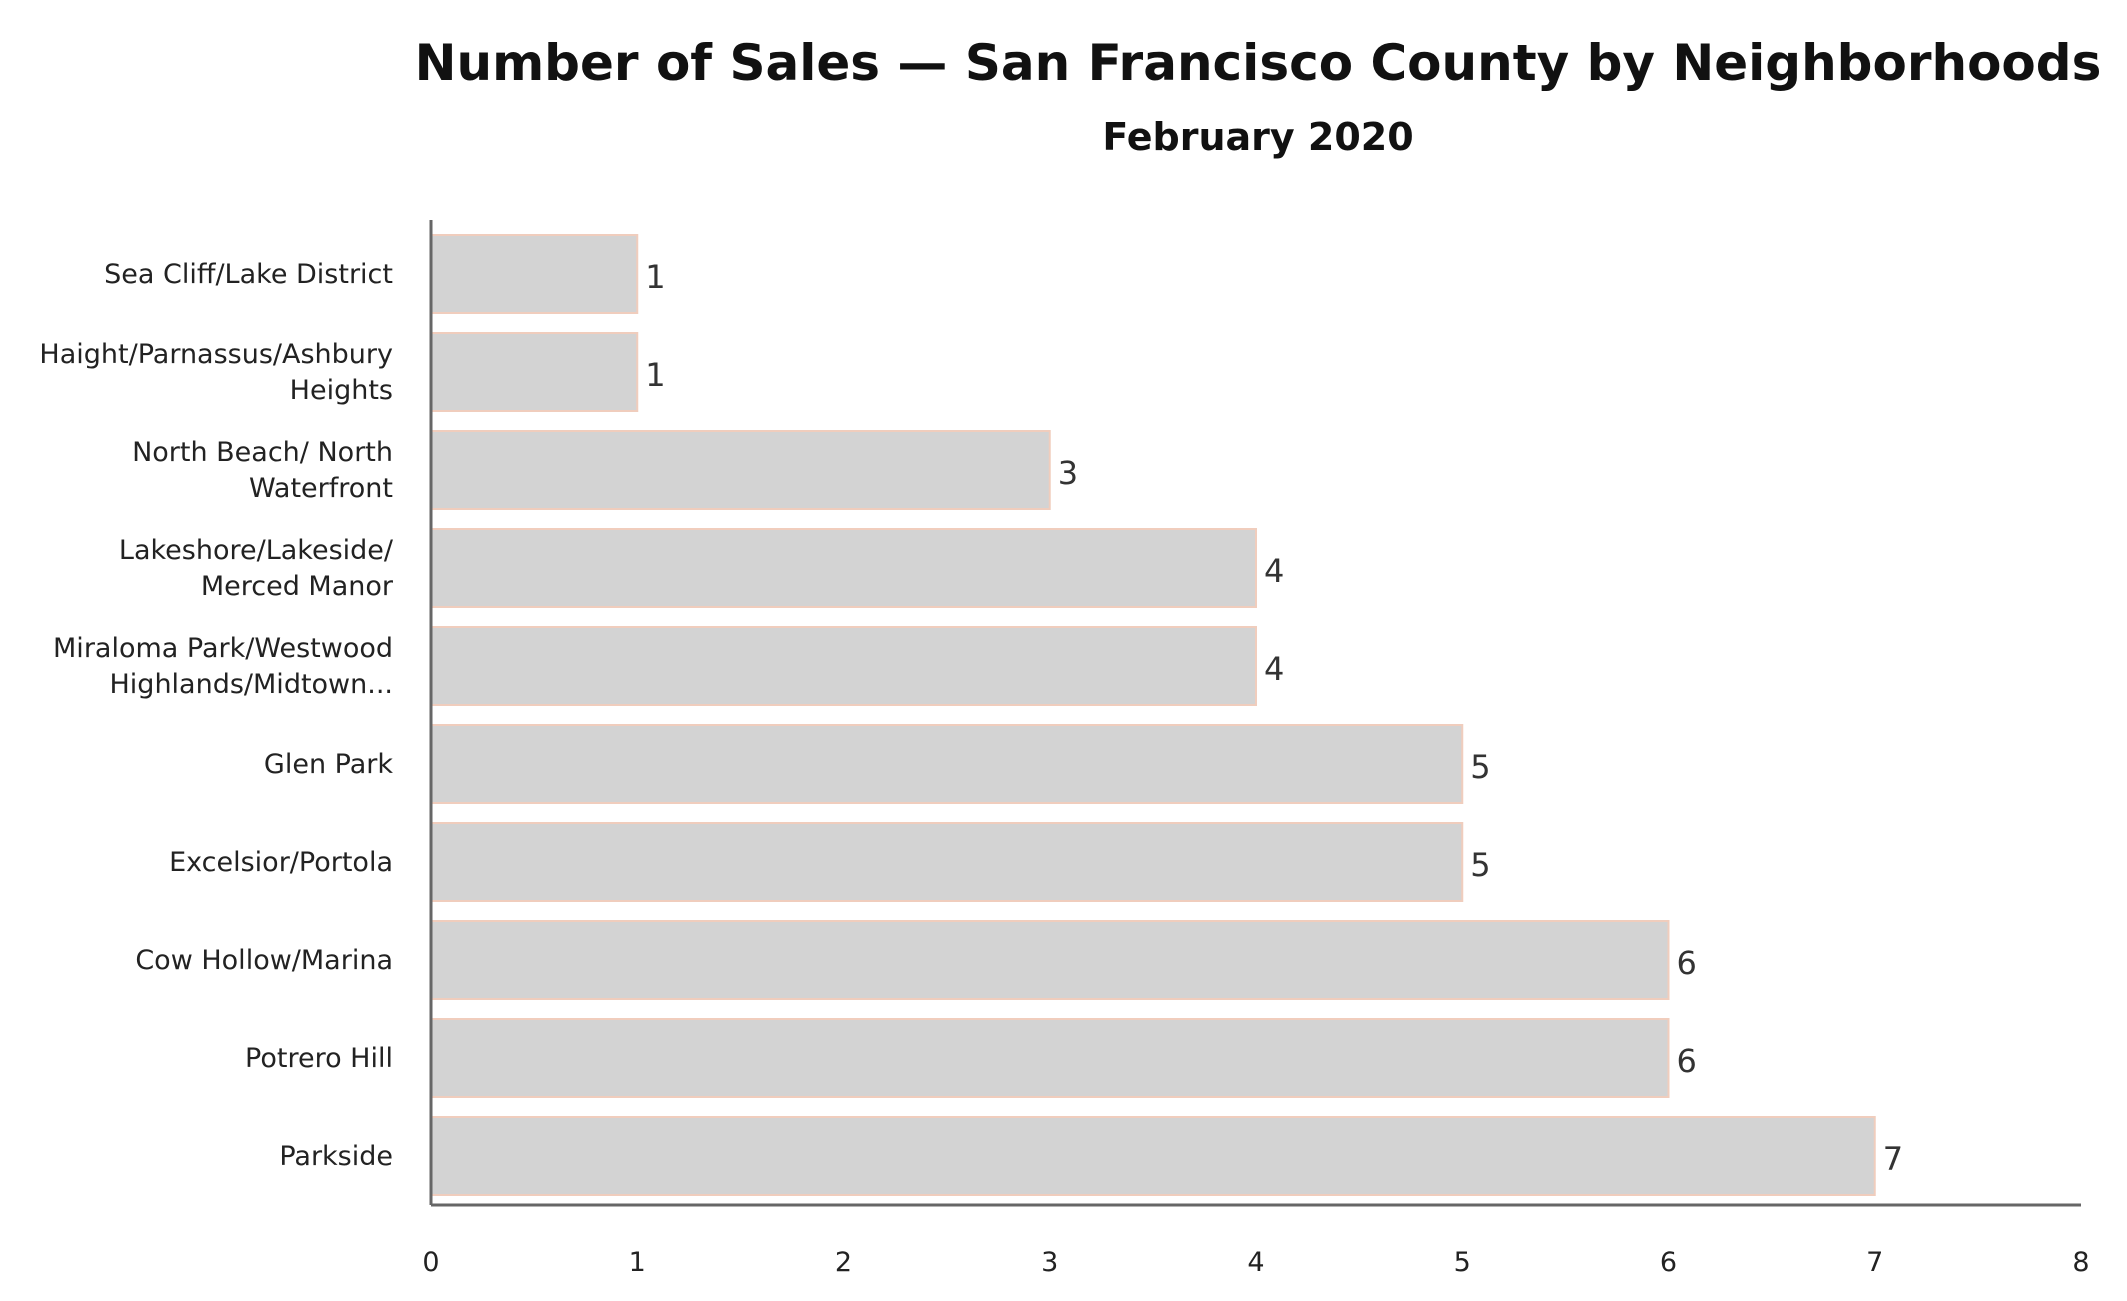 The width and height of the screenshot is (2127, 1301). What do you see at coordinates (341, 390) in the screenshot?
I see `category-label-1-line-1: Heights` at bounding box center [341, 390].